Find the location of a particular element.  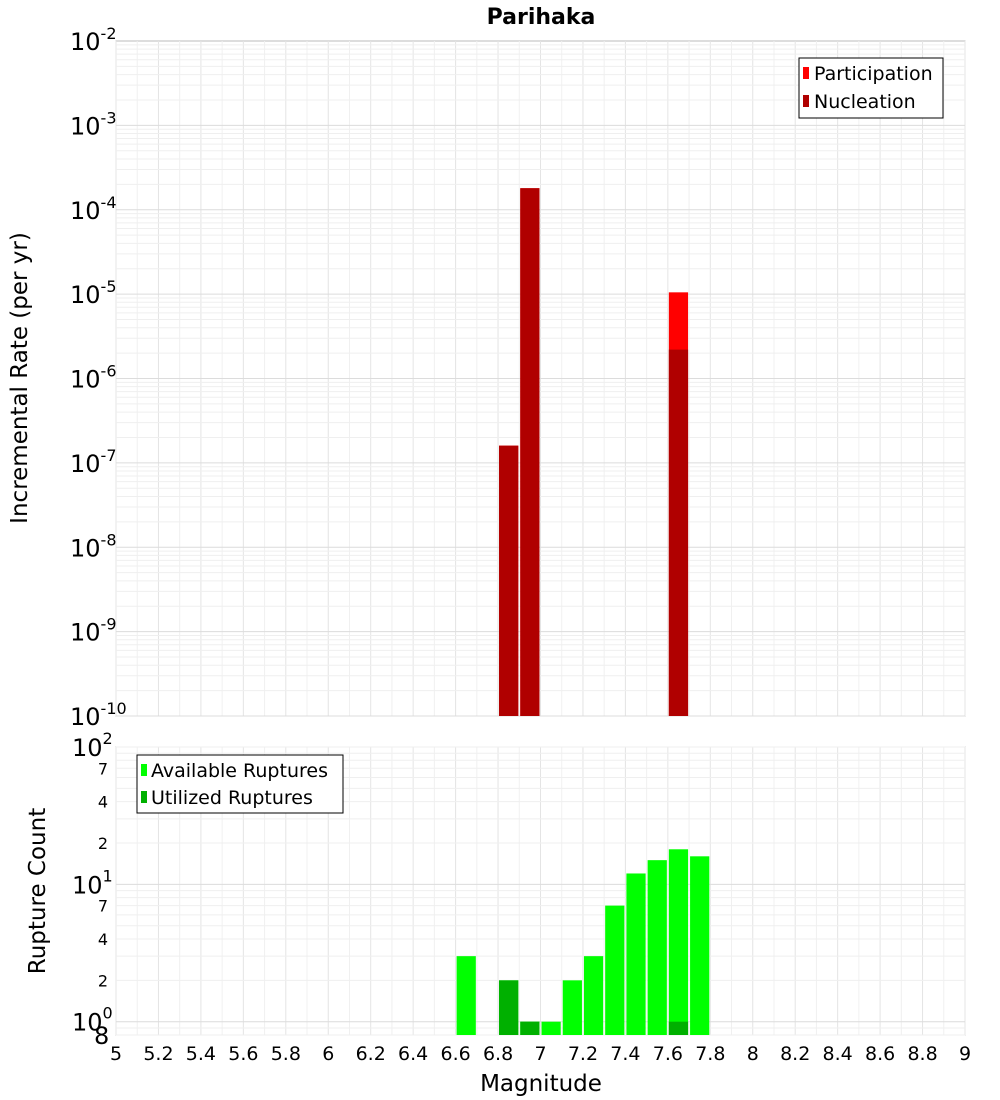

legend-label-participation: Participation is located at coordinates (873, 74).